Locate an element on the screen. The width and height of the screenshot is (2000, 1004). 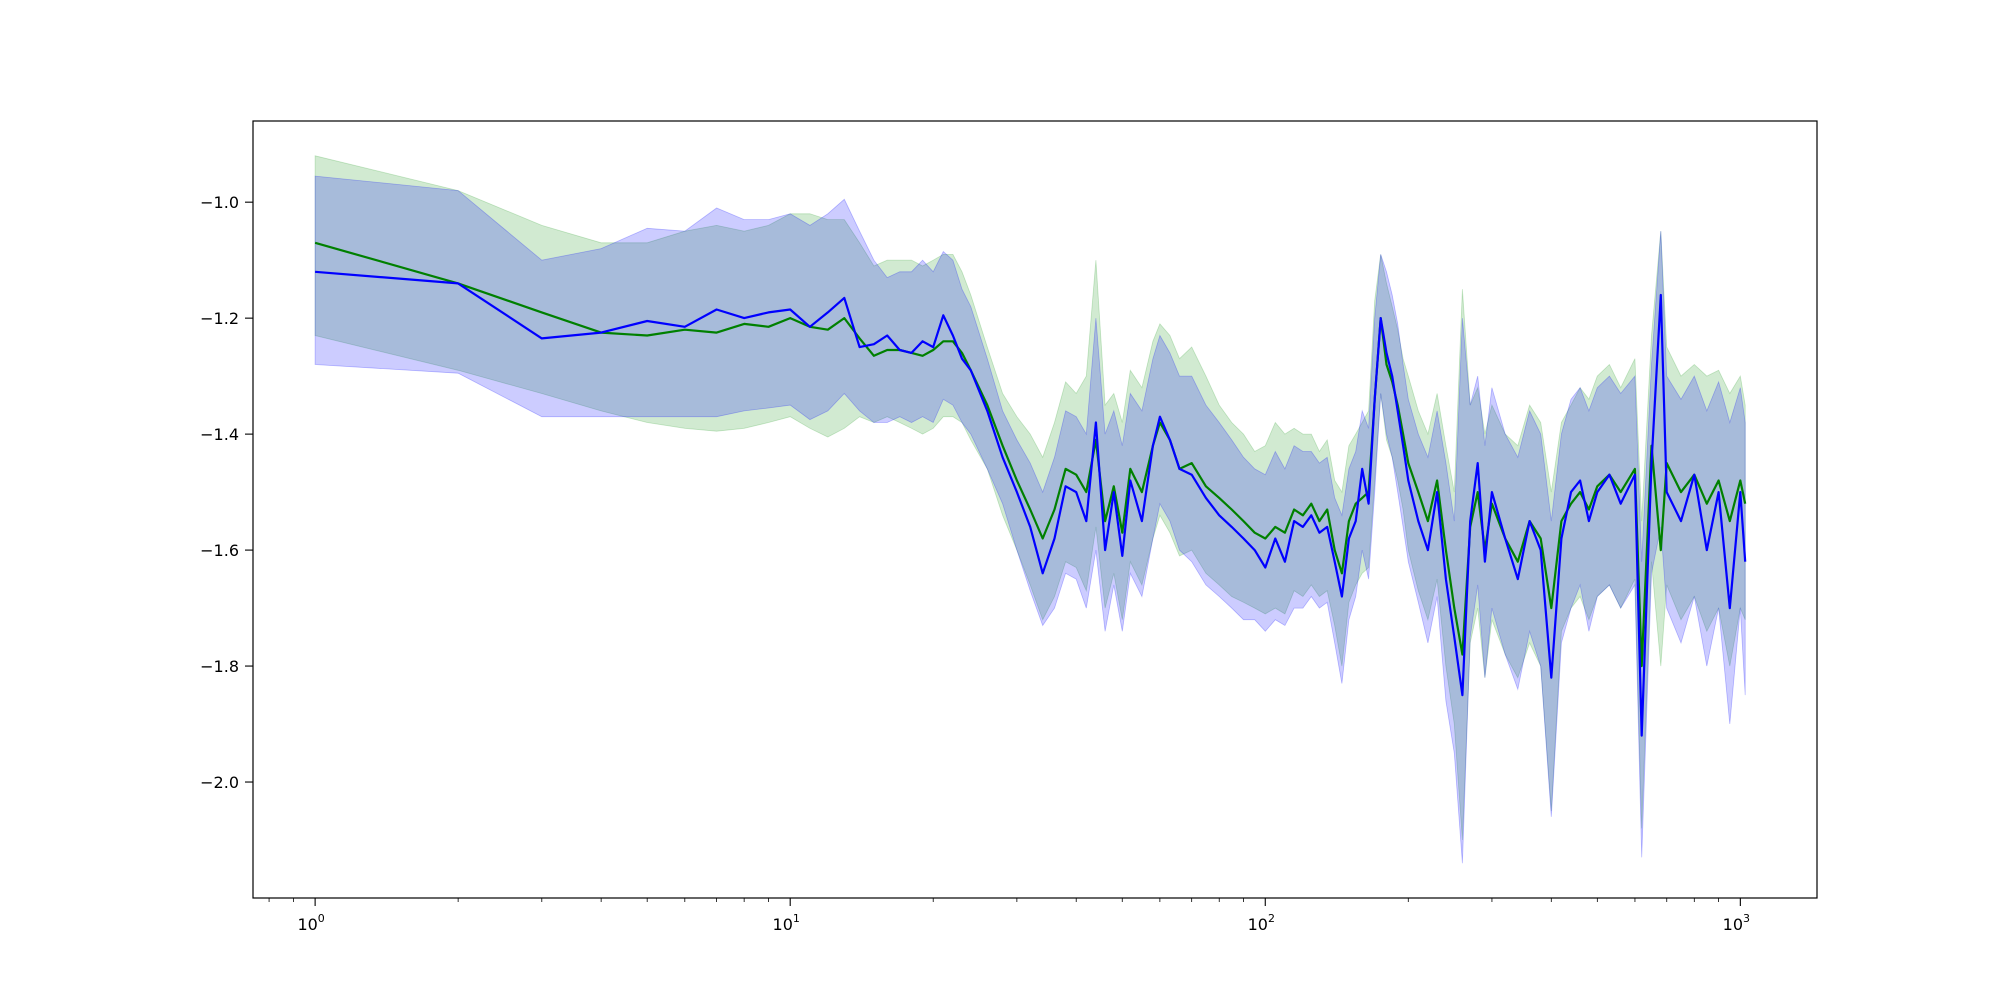
y-tick-label: −1.0 is located at coordinates (219, 202).